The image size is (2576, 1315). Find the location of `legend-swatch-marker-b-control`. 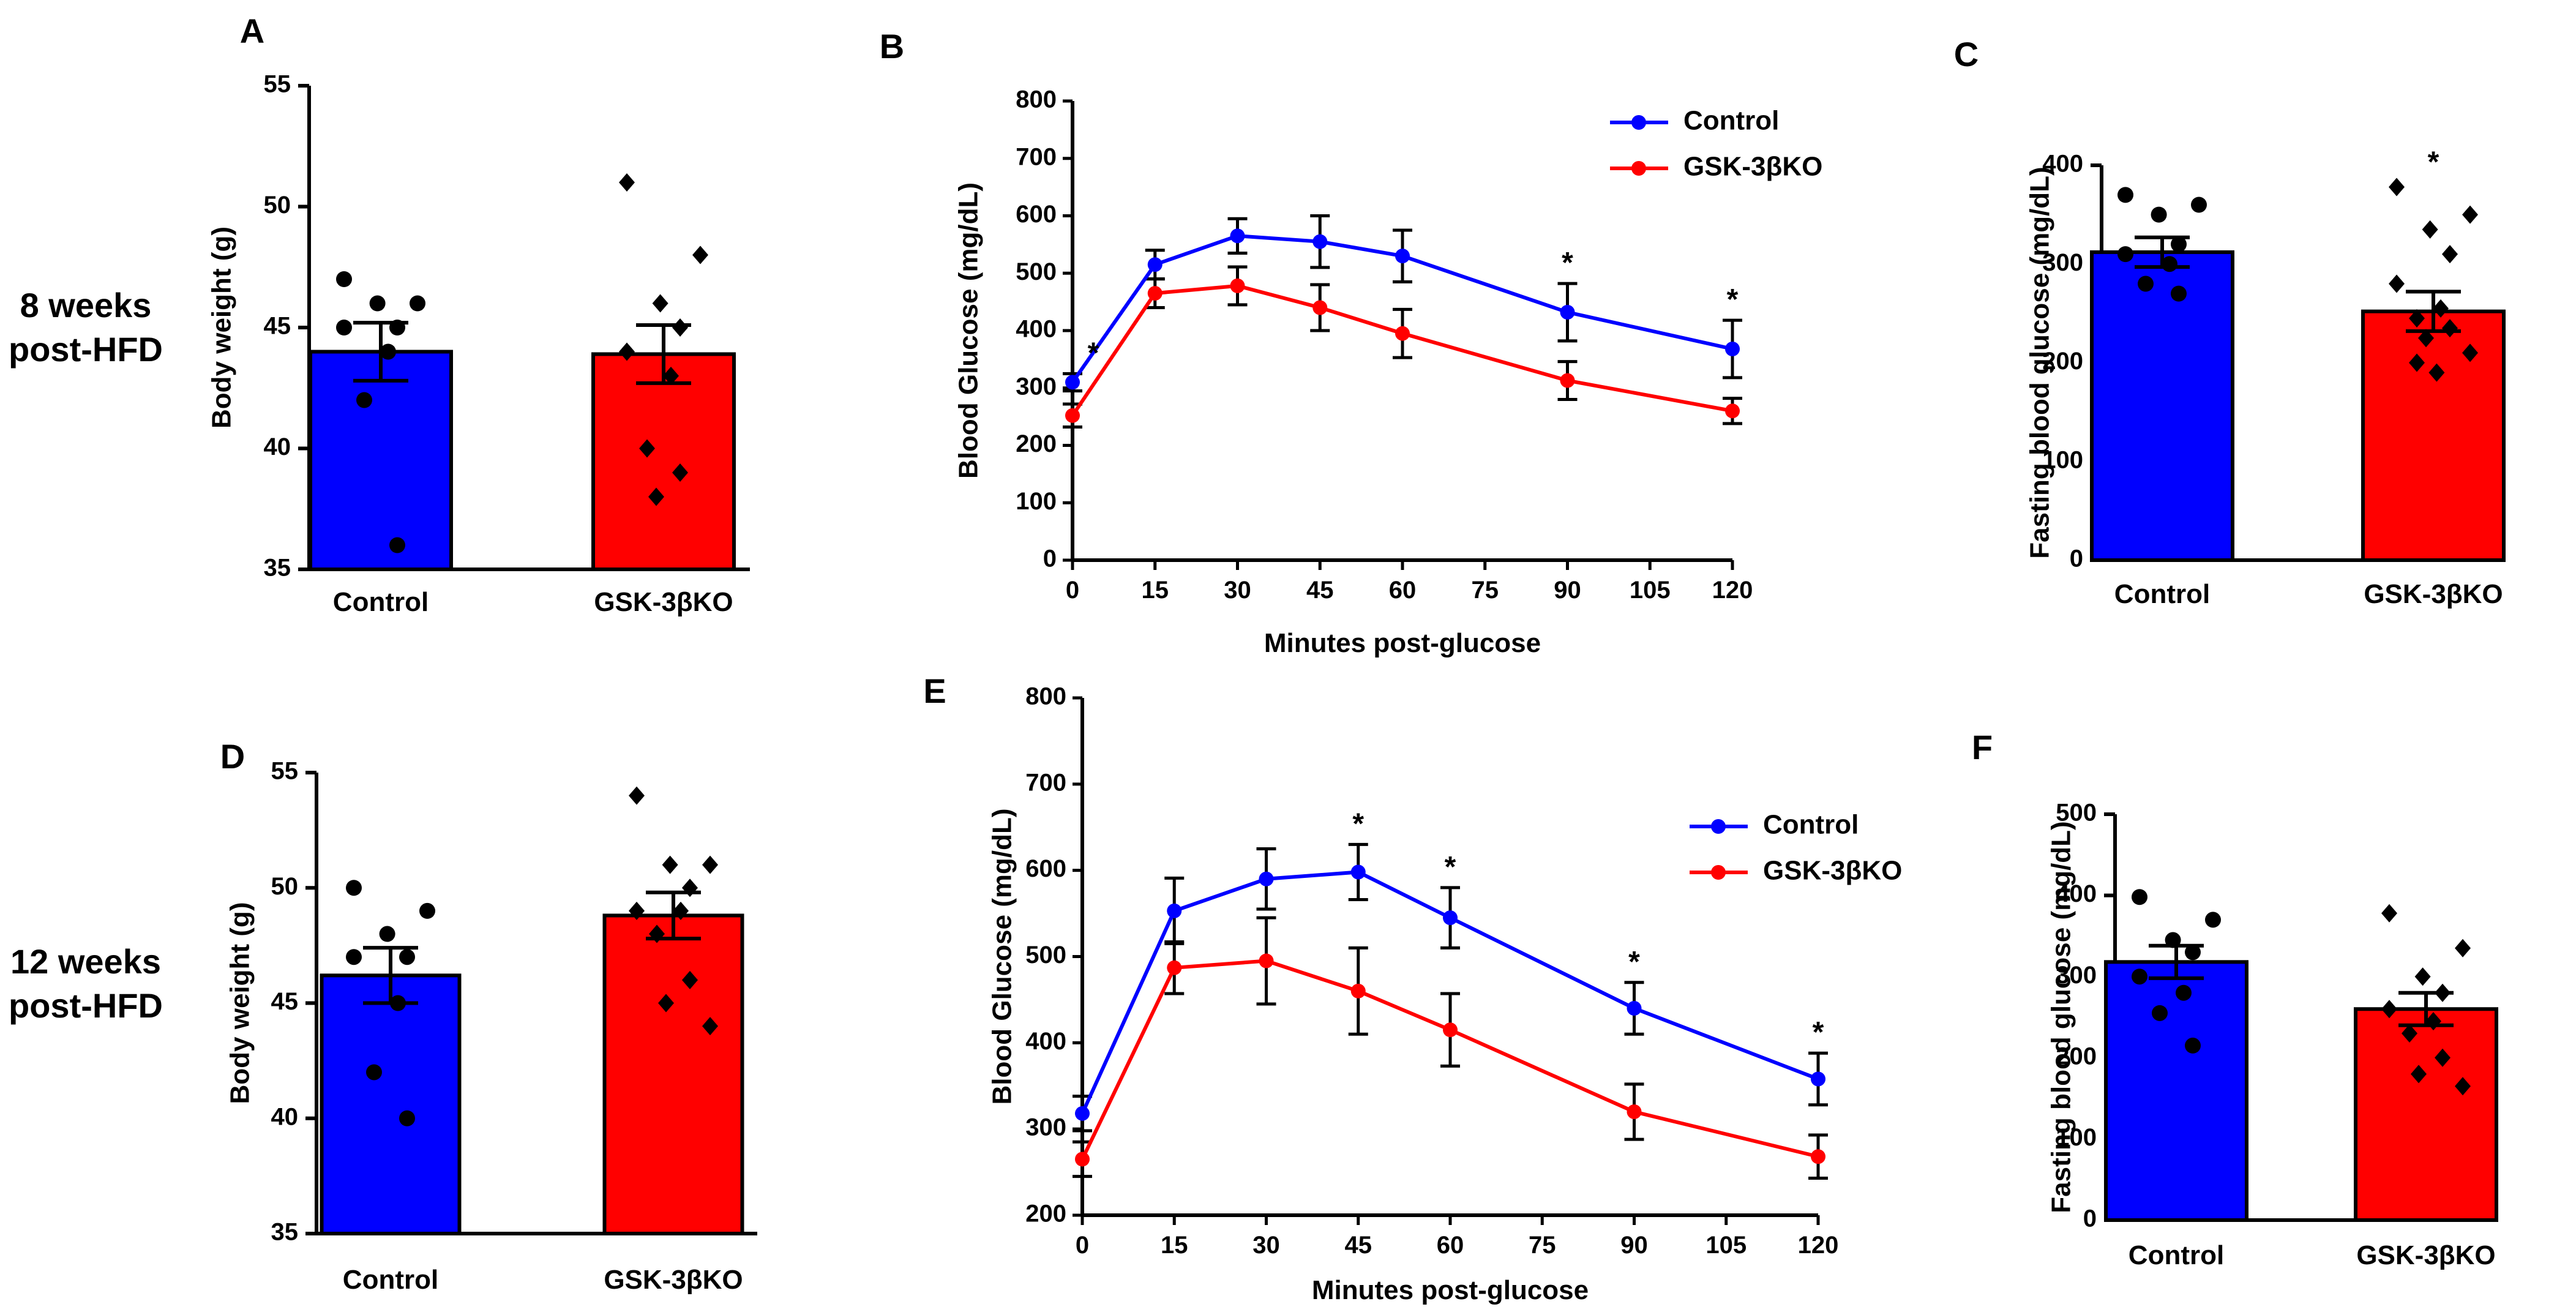

legend-swatch-marker-b-control is located at coordinates (1639, 123).